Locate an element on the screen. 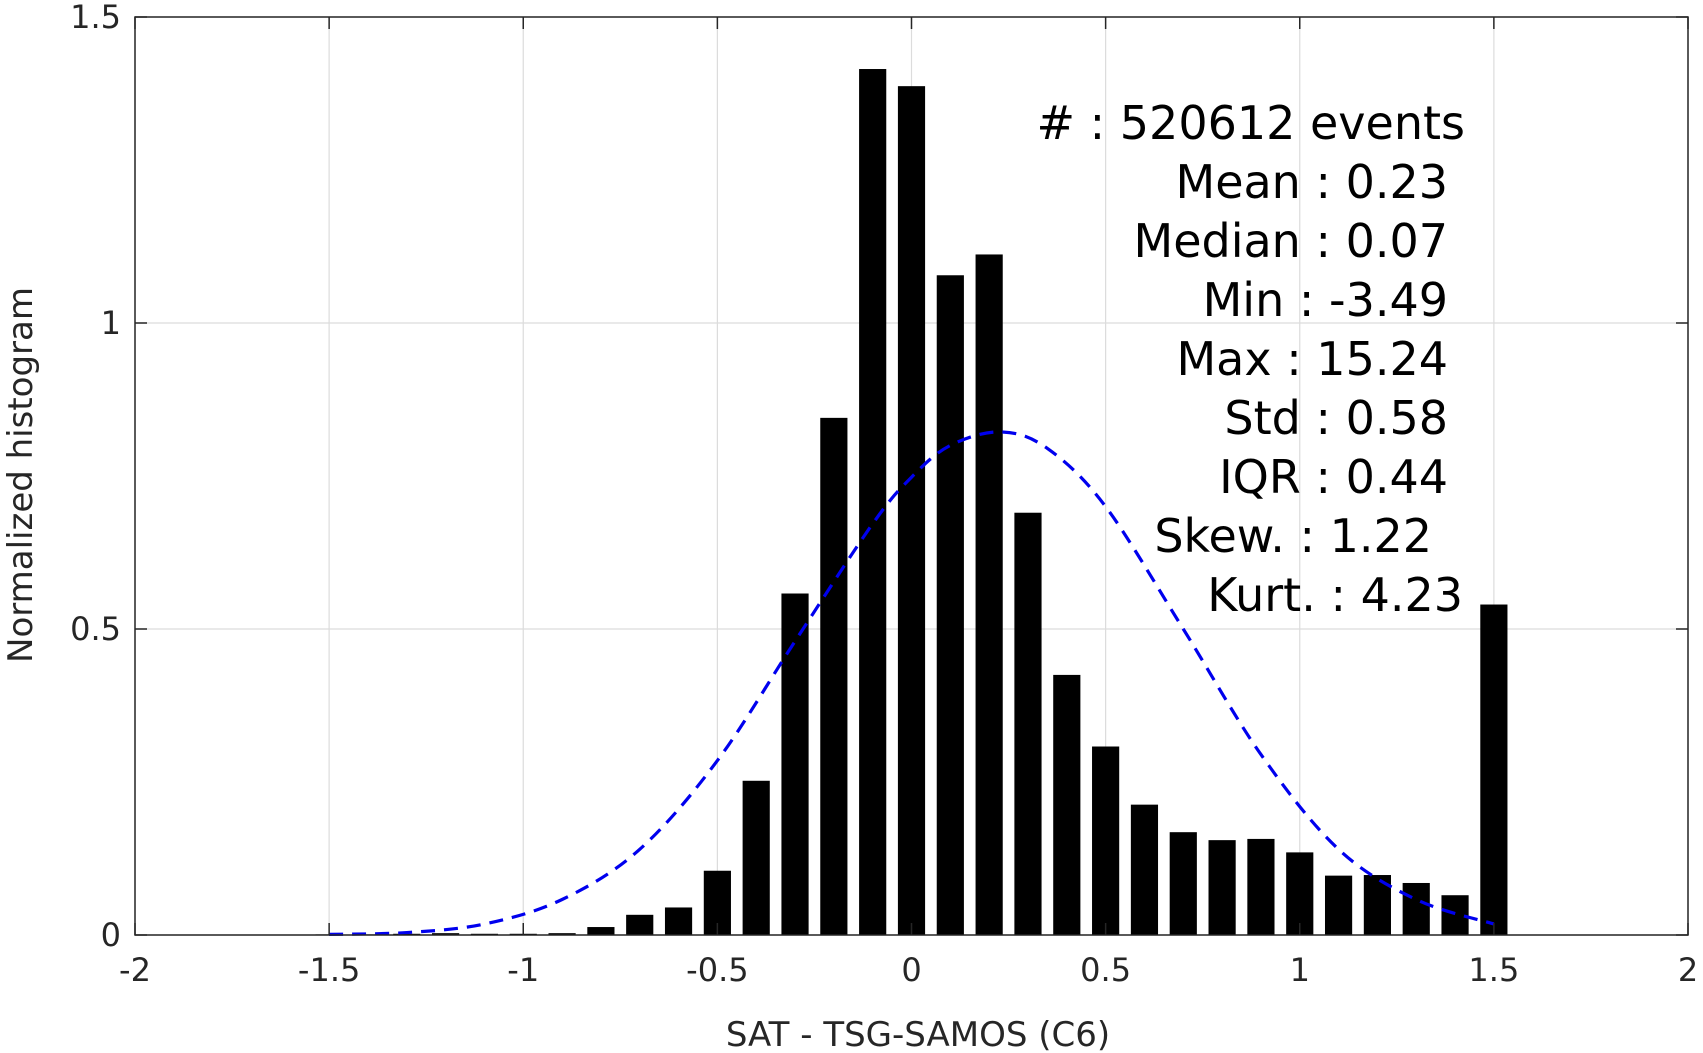  stat-max: Max : 15.24 is located at coordinates (1312, 359).